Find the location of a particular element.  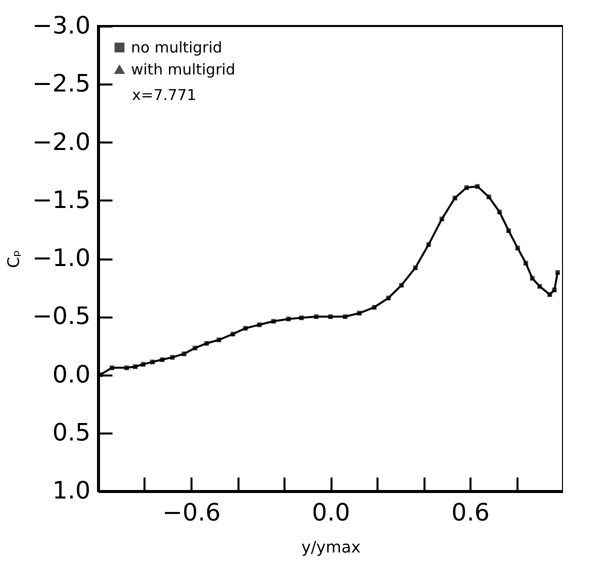

y-axis-title: Cₚ is located at coordinates (14, 259).